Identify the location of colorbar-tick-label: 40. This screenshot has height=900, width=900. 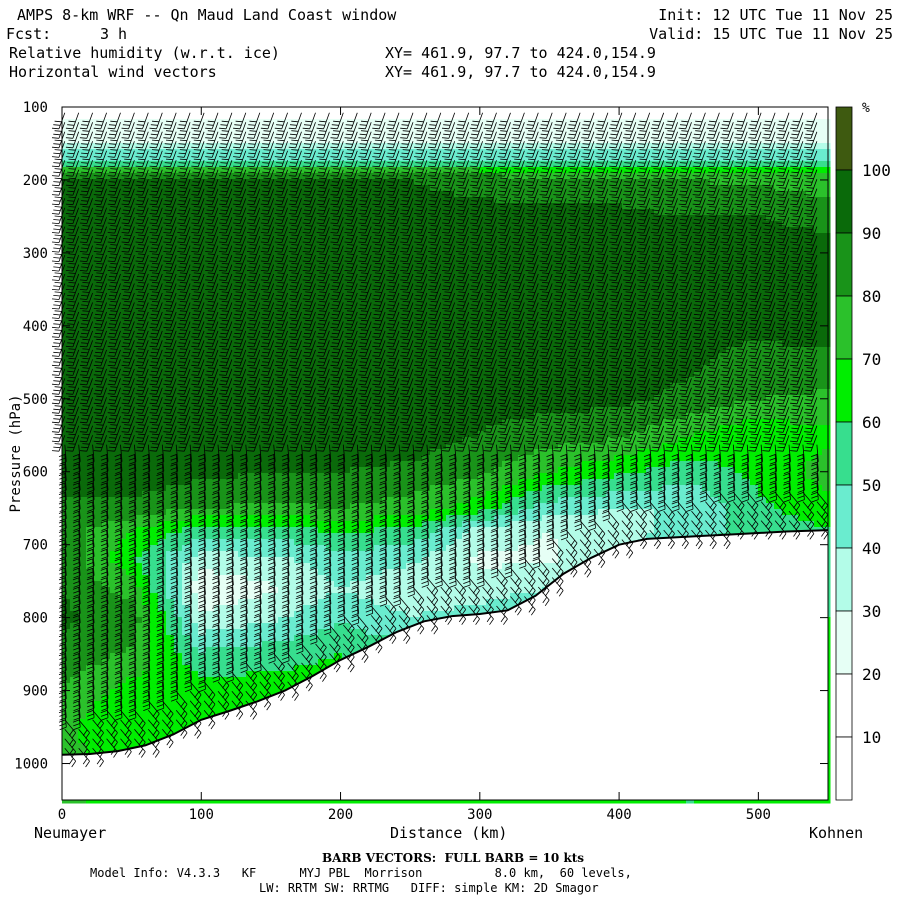
(871, 548).